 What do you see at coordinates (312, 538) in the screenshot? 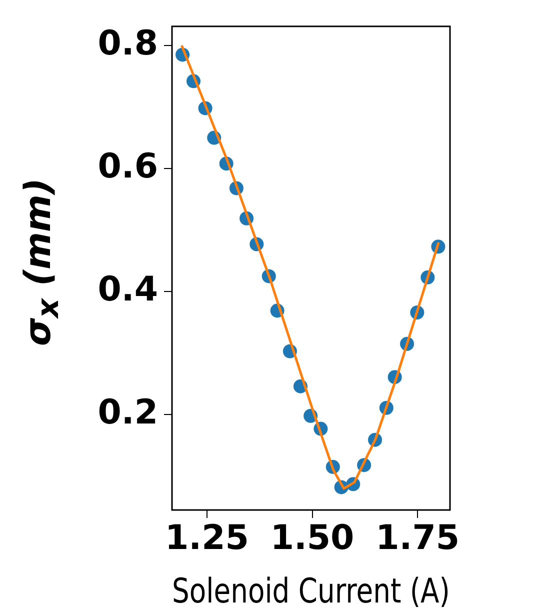
I see `x-tick-label: 1.50` at bounding box center [312, 538].